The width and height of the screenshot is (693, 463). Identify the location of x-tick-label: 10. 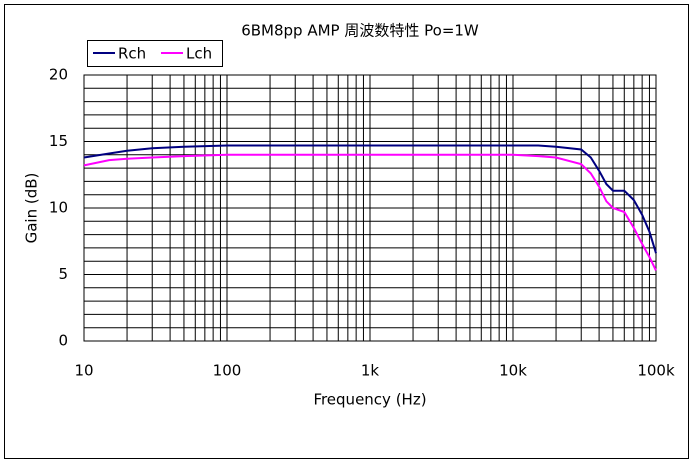
(83, 371).